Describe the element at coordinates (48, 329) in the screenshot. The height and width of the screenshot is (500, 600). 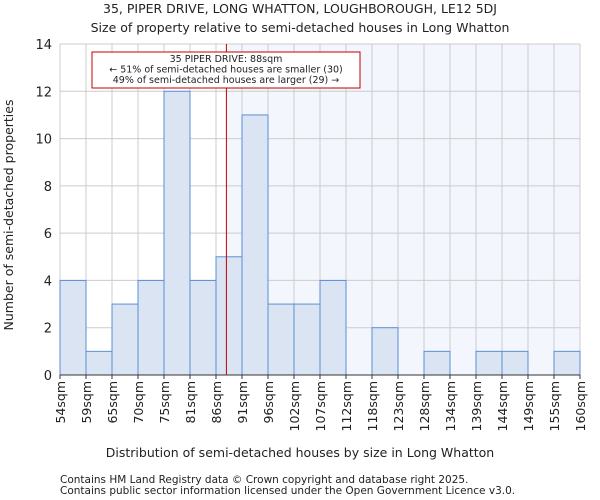
I see `y-tick-label: 2` at that location.